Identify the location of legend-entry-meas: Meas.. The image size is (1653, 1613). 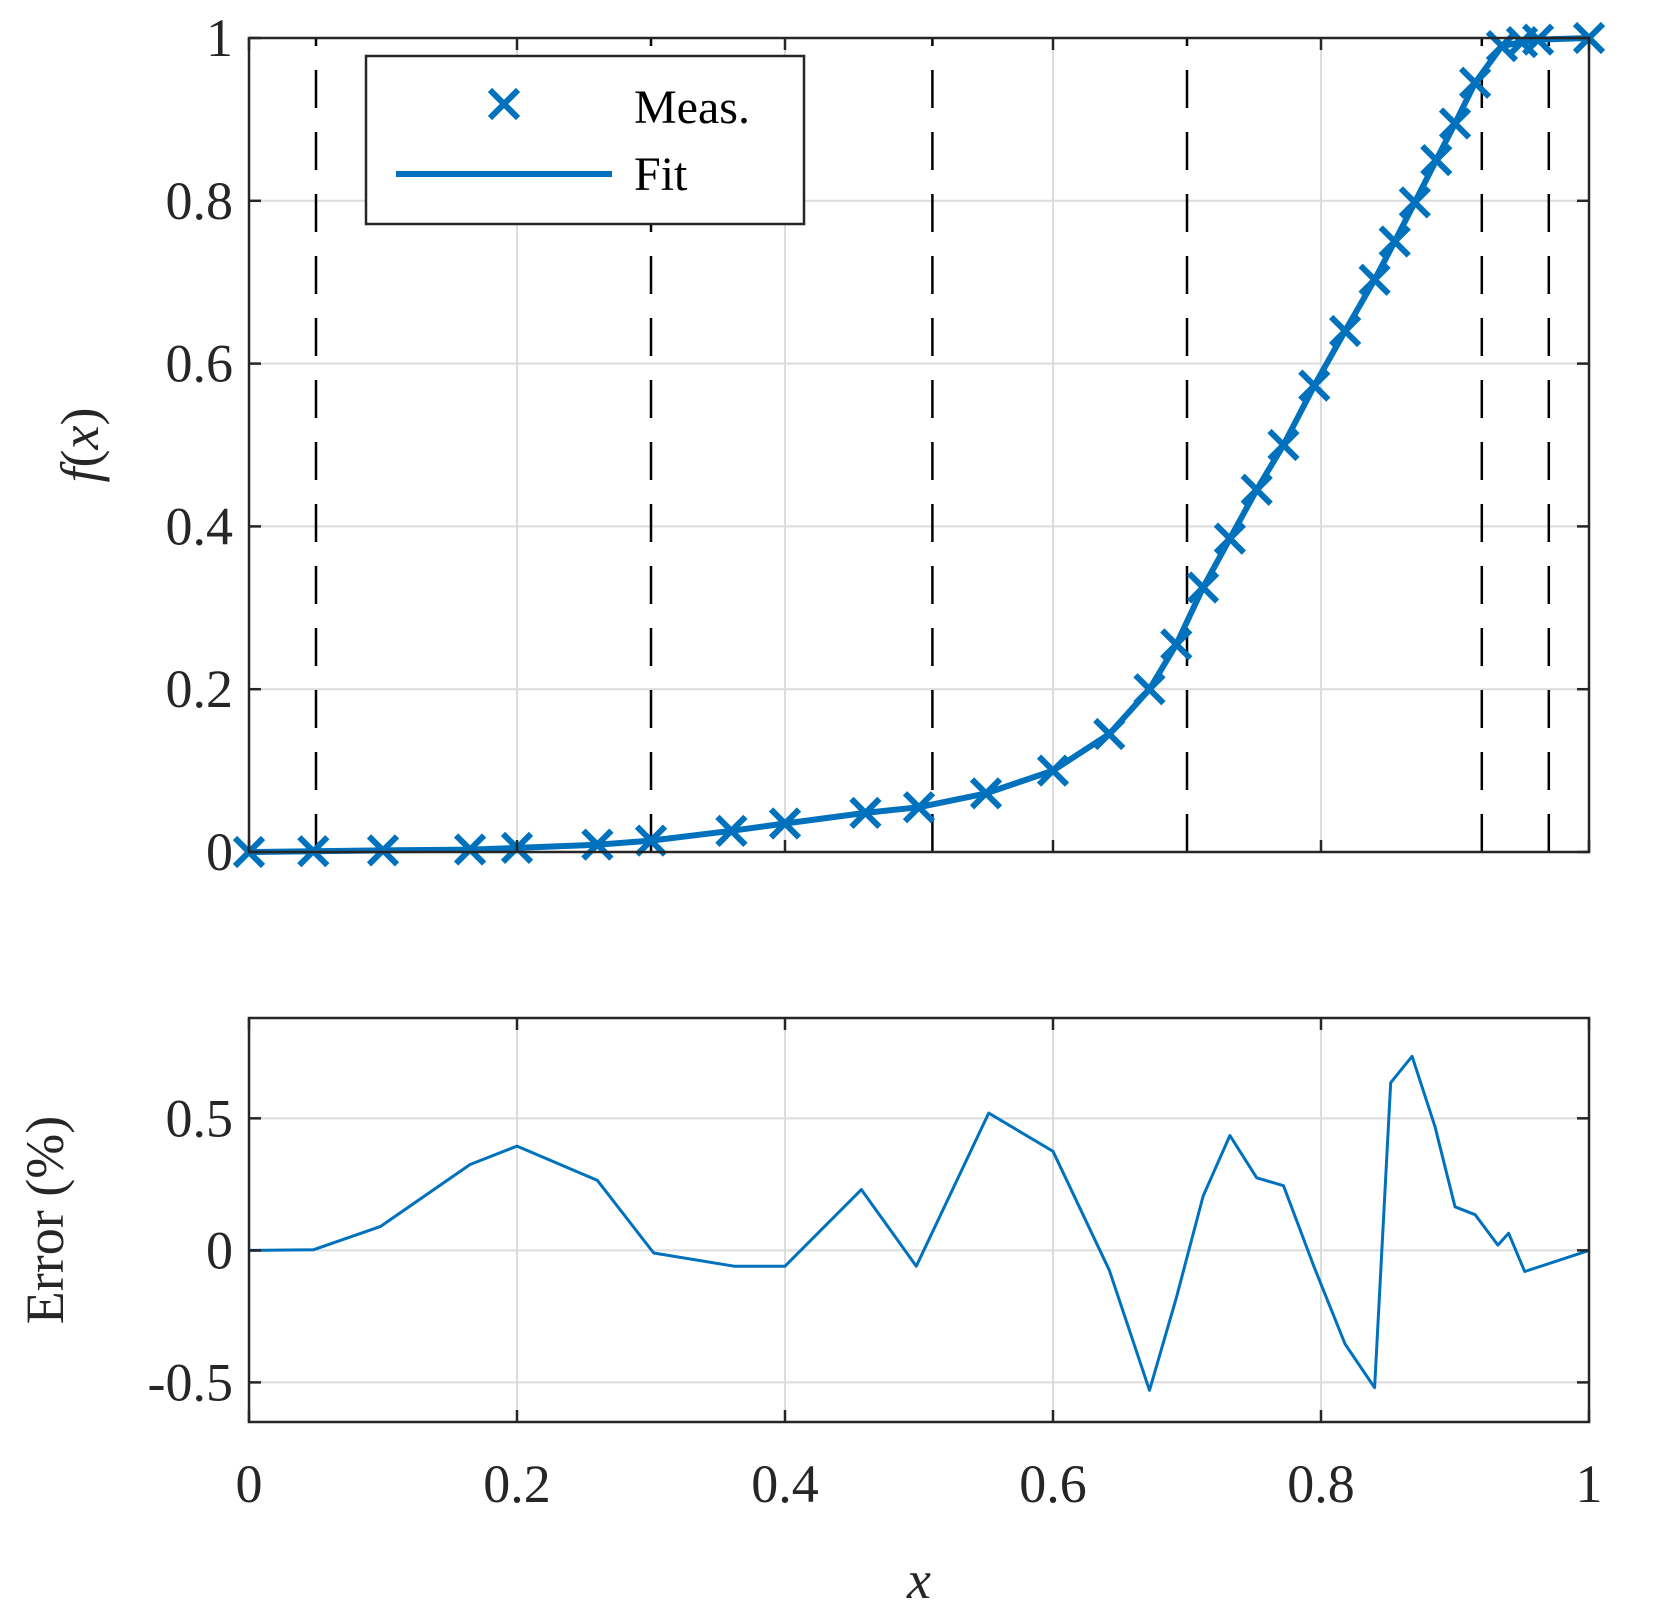
(692, 107).